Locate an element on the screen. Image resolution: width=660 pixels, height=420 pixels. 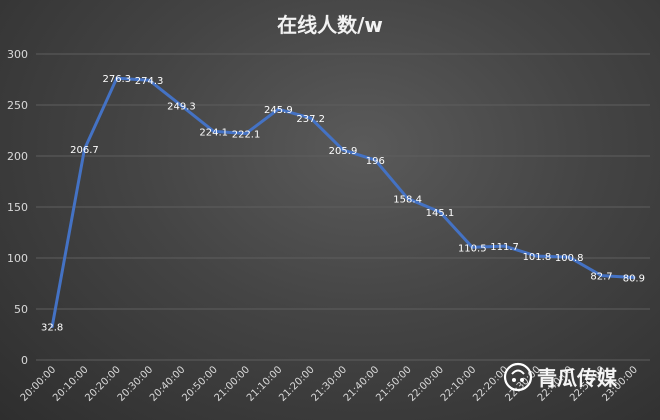
data-label: 206.7 is located at coordinates (84, 150).